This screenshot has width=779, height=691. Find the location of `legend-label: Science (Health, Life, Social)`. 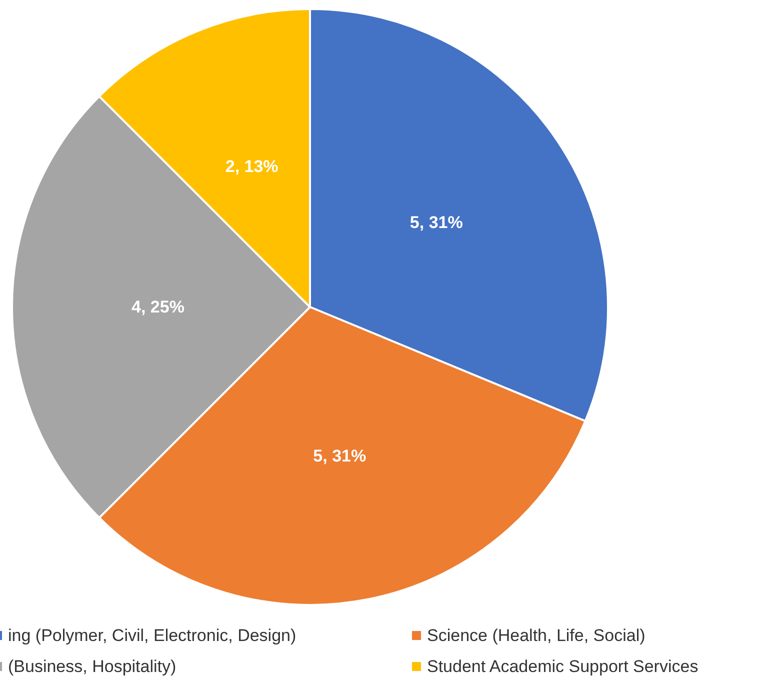

legend-label: Science (Health, Life, Social) is located at coordinates (536, 635).